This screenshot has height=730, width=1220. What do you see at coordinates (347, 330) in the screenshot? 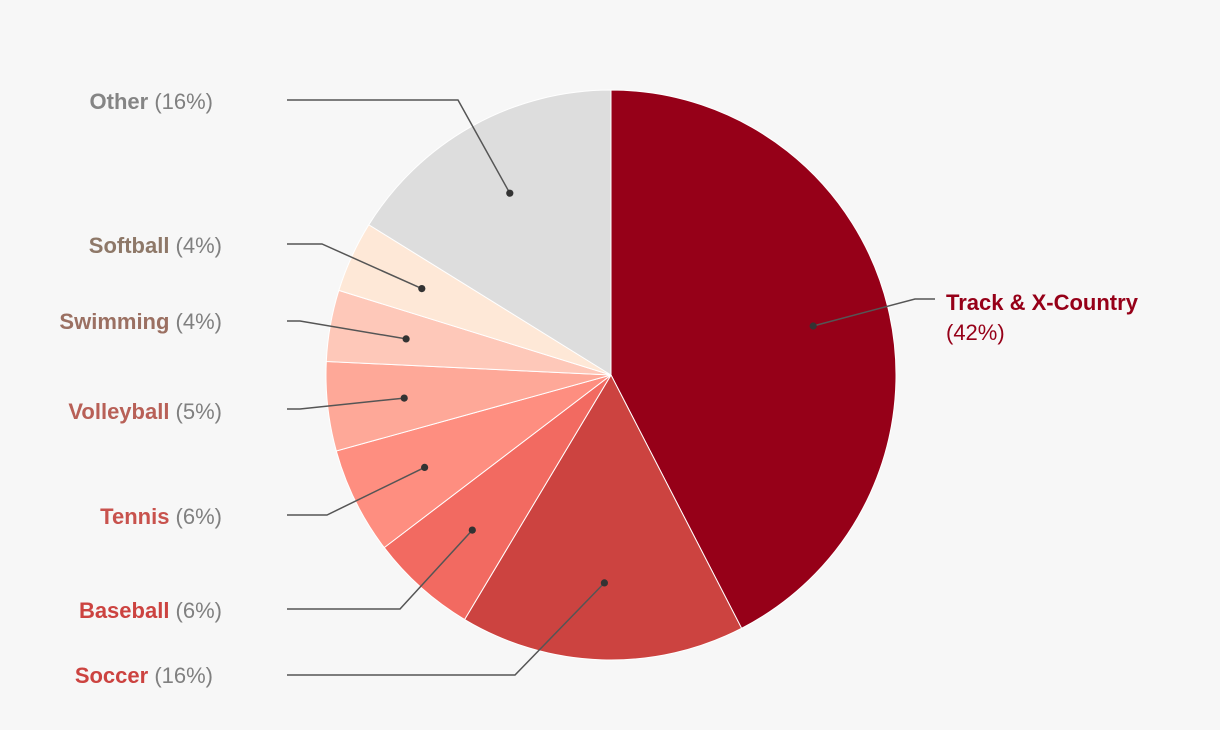
I see `leader-line-swimming` at bounding box center [347, 330].